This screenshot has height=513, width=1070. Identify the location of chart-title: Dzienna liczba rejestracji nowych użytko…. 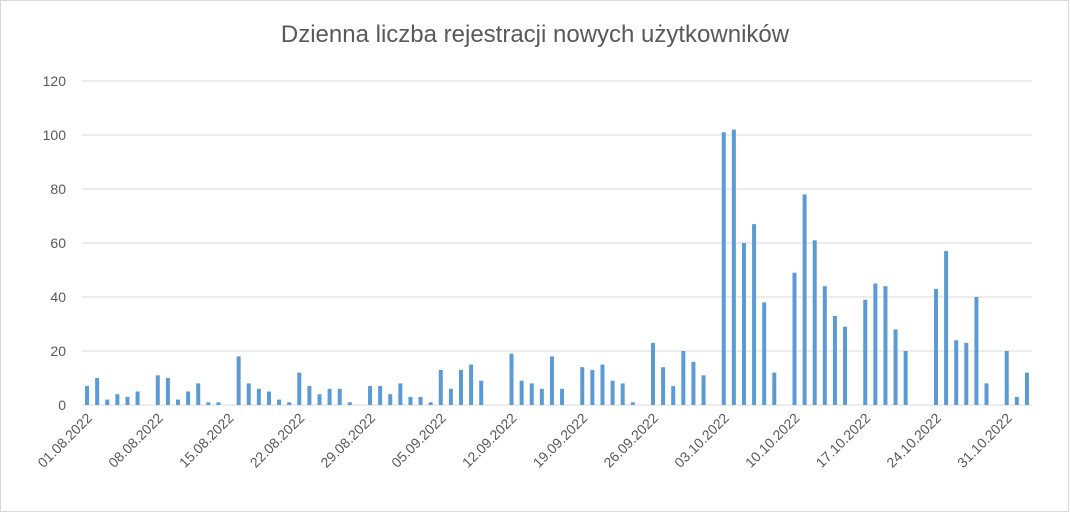
(535, 34).